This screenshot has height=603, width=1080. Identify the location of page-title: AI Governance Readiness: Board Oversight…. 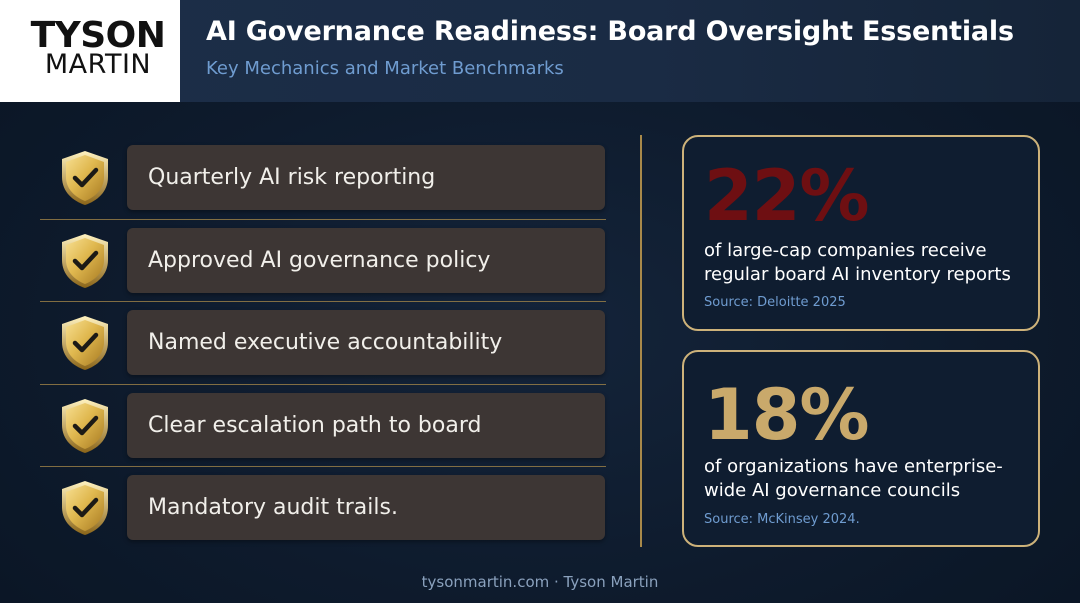
(610, 31).